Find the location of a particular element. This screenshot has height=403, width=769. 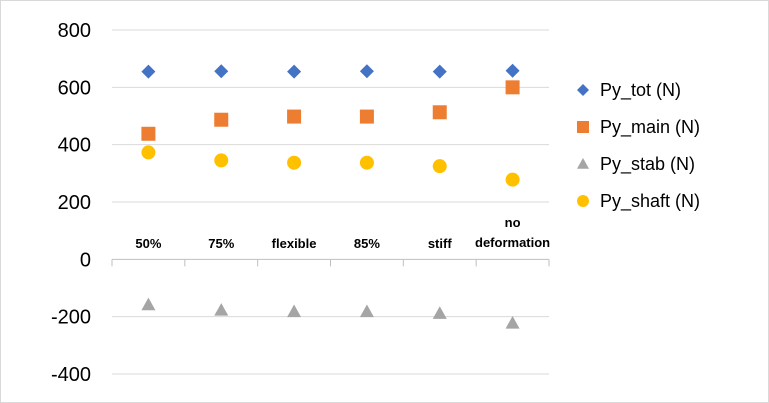

category-label: no deformation is located at coordinates (512, 232).